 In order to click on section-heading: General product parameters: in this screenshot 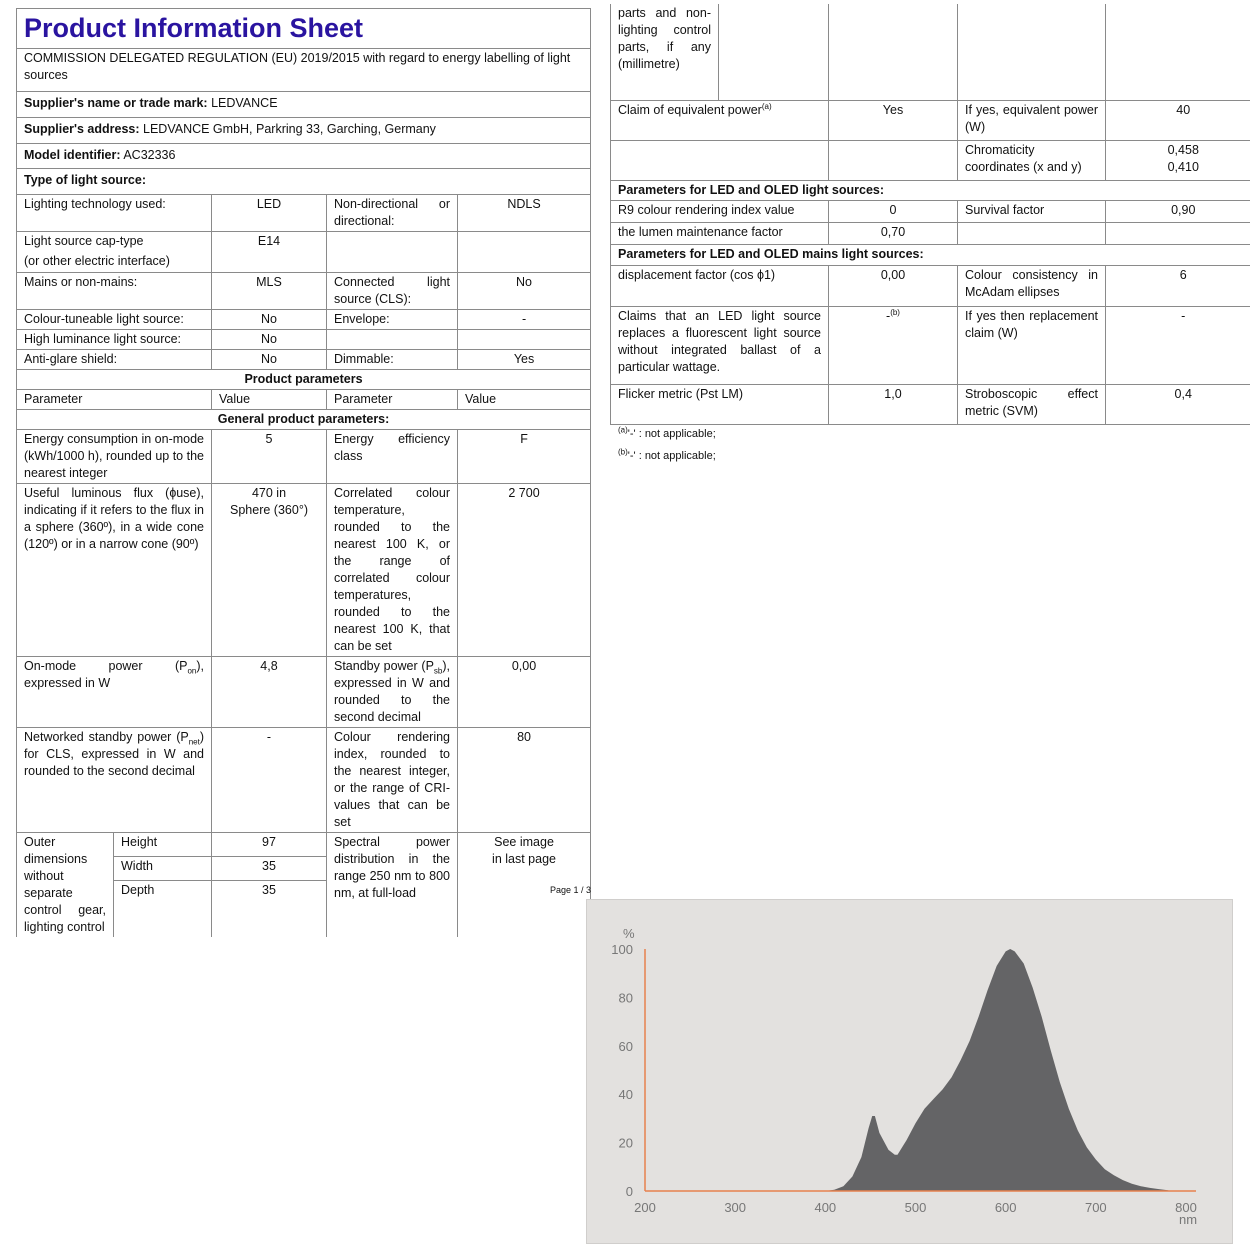, I will do `click(303, 419)`.